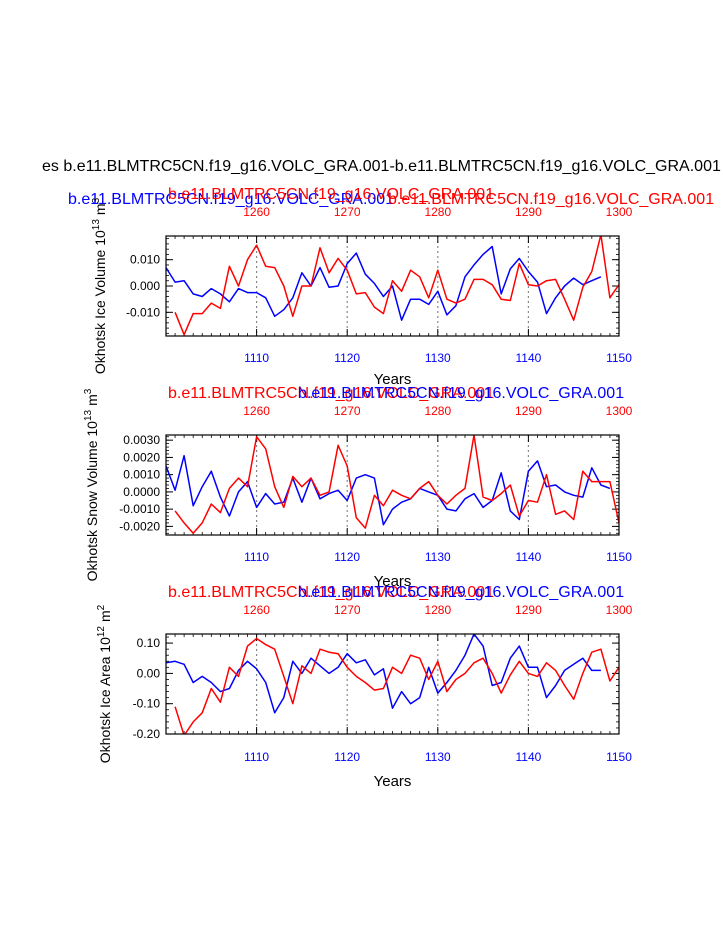 This screenshot has width=723, height=935. What do you see at coordinates (461, 393) in the screenshot?
I see `panel-2-title-blue: b.e11.BLMTRC5CN.f19_g16.VOLC_GRA.001` at bounding box center [461, 393].